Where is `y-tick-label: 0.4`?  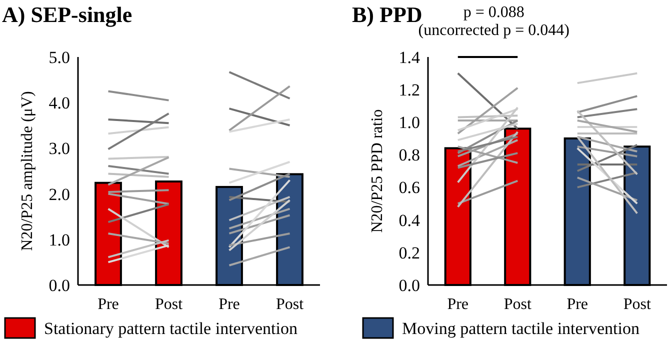 y-tick-label: 0.4 is located at coordinates (409, 220).